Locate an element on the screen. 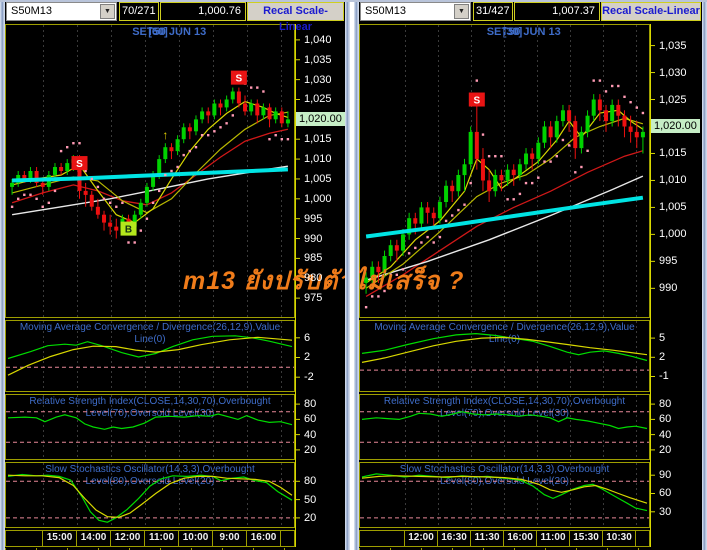 This screenshot has height=550, width=707. left-panel-right-border is located at coordinates (347, 275).